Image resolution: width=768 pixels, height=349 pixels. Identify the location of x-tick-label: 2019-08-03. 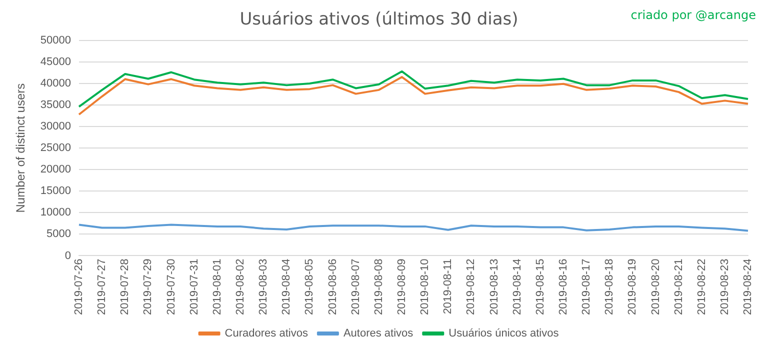
(264, 287).